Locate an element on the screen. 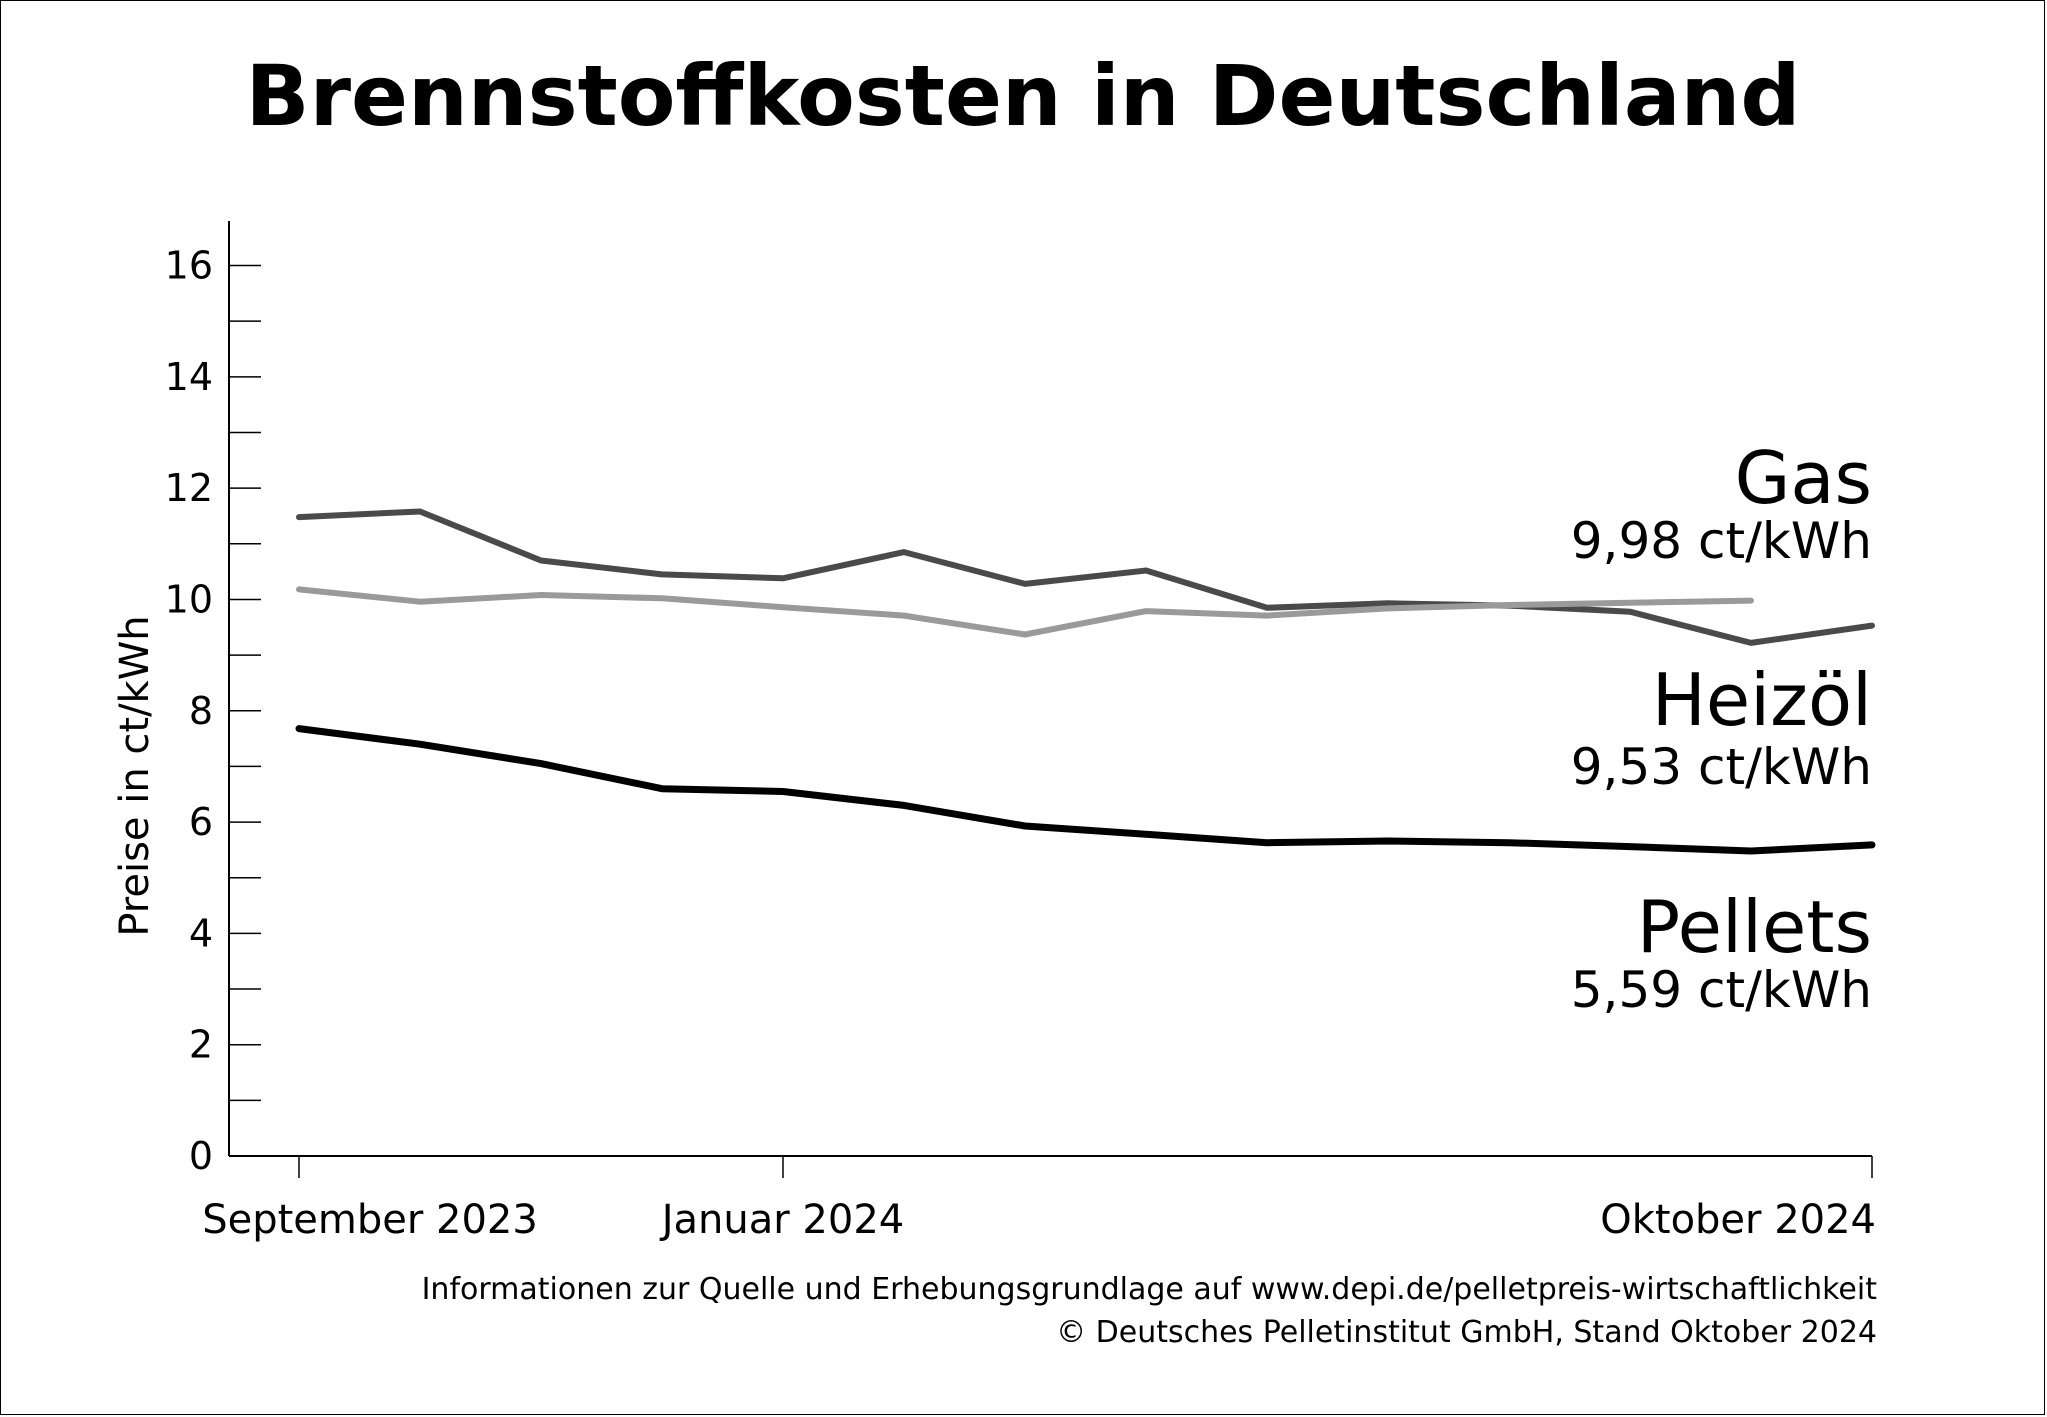 The image size is (2047, 1417). x-tick-label: Oktober 2024 is located at coordinates (1738, 1220).